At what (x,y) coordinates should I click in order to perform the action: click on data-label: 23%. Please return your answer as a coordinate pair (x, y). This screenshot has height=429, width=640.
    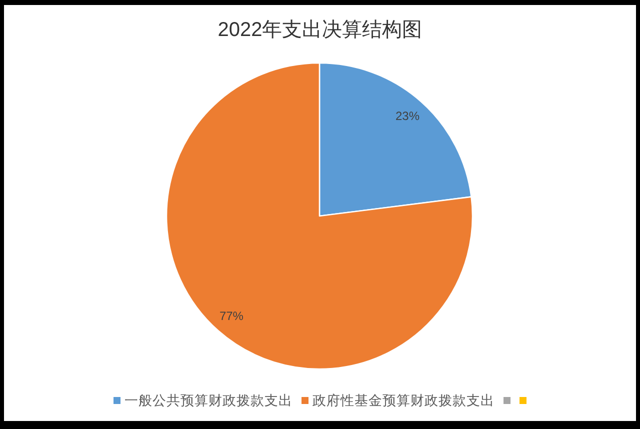
    Looking at the image, I should click on (408, 116).